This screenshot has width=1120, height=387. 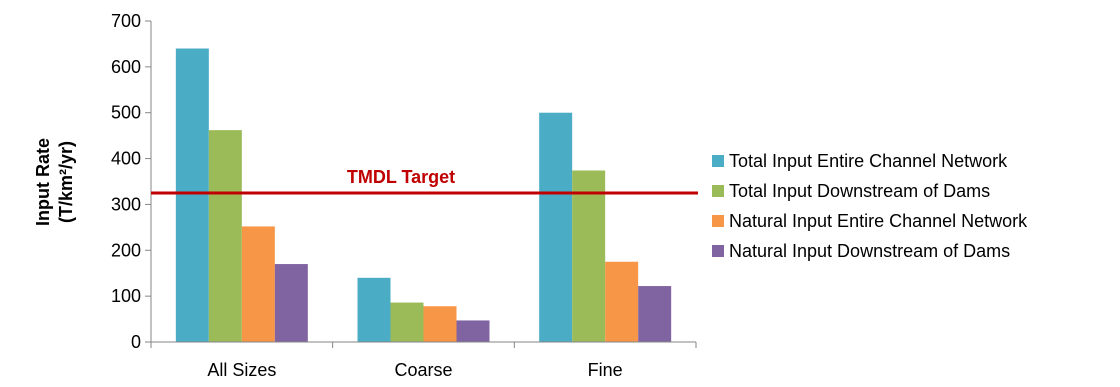 I want to click on x-tick-label: Fine, so click(x=605, y=370).